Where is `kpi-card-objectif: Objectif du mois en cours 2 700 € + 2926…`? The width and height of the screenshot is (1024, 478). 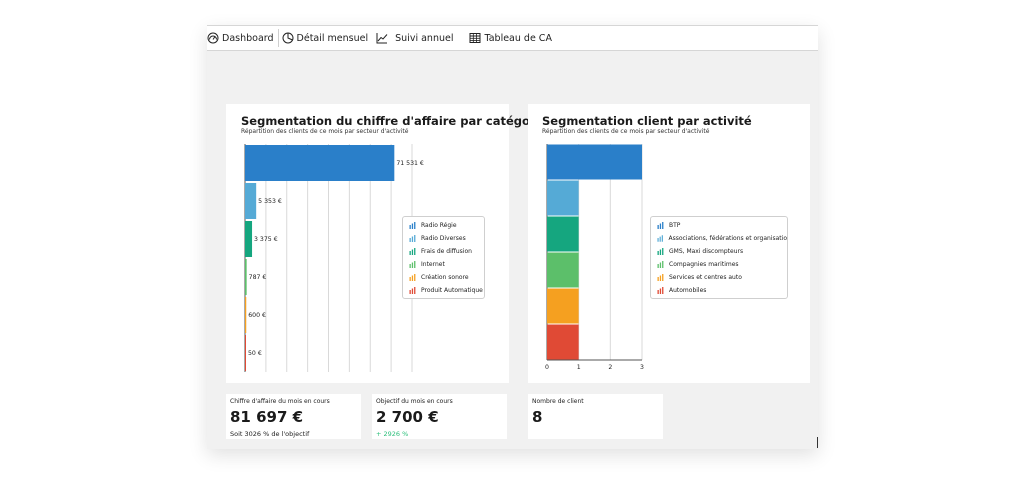 kpi-card-objectif: Objectif du mois en cours 2 700 € + 2926… is located at coordinates (439, 416).